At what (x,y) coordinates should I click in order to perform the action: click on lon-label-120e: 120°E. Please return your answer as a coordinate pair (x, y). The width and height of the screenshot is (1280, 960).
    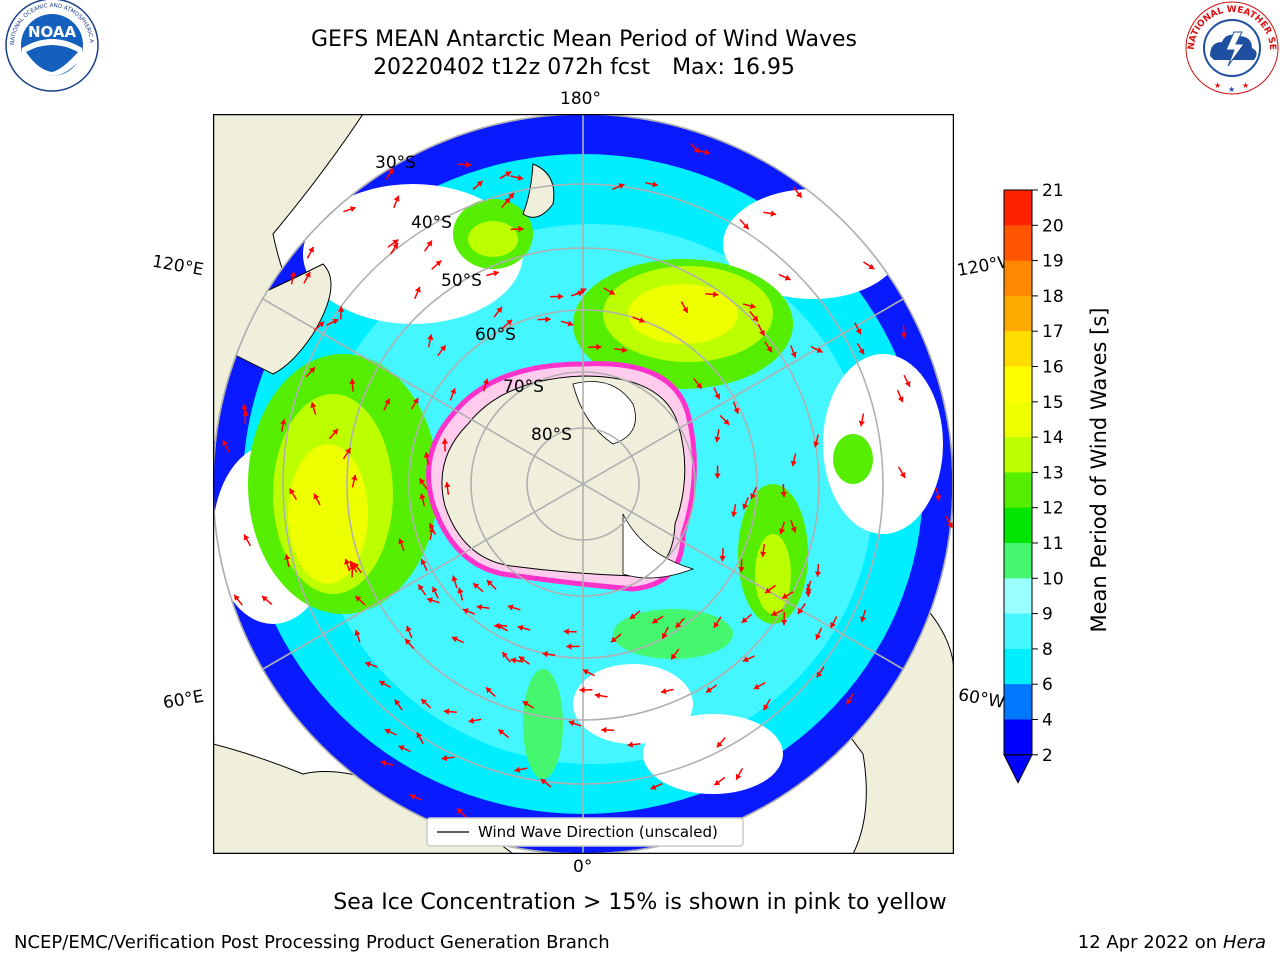
    Looking at the image, I should click on (178, 266).